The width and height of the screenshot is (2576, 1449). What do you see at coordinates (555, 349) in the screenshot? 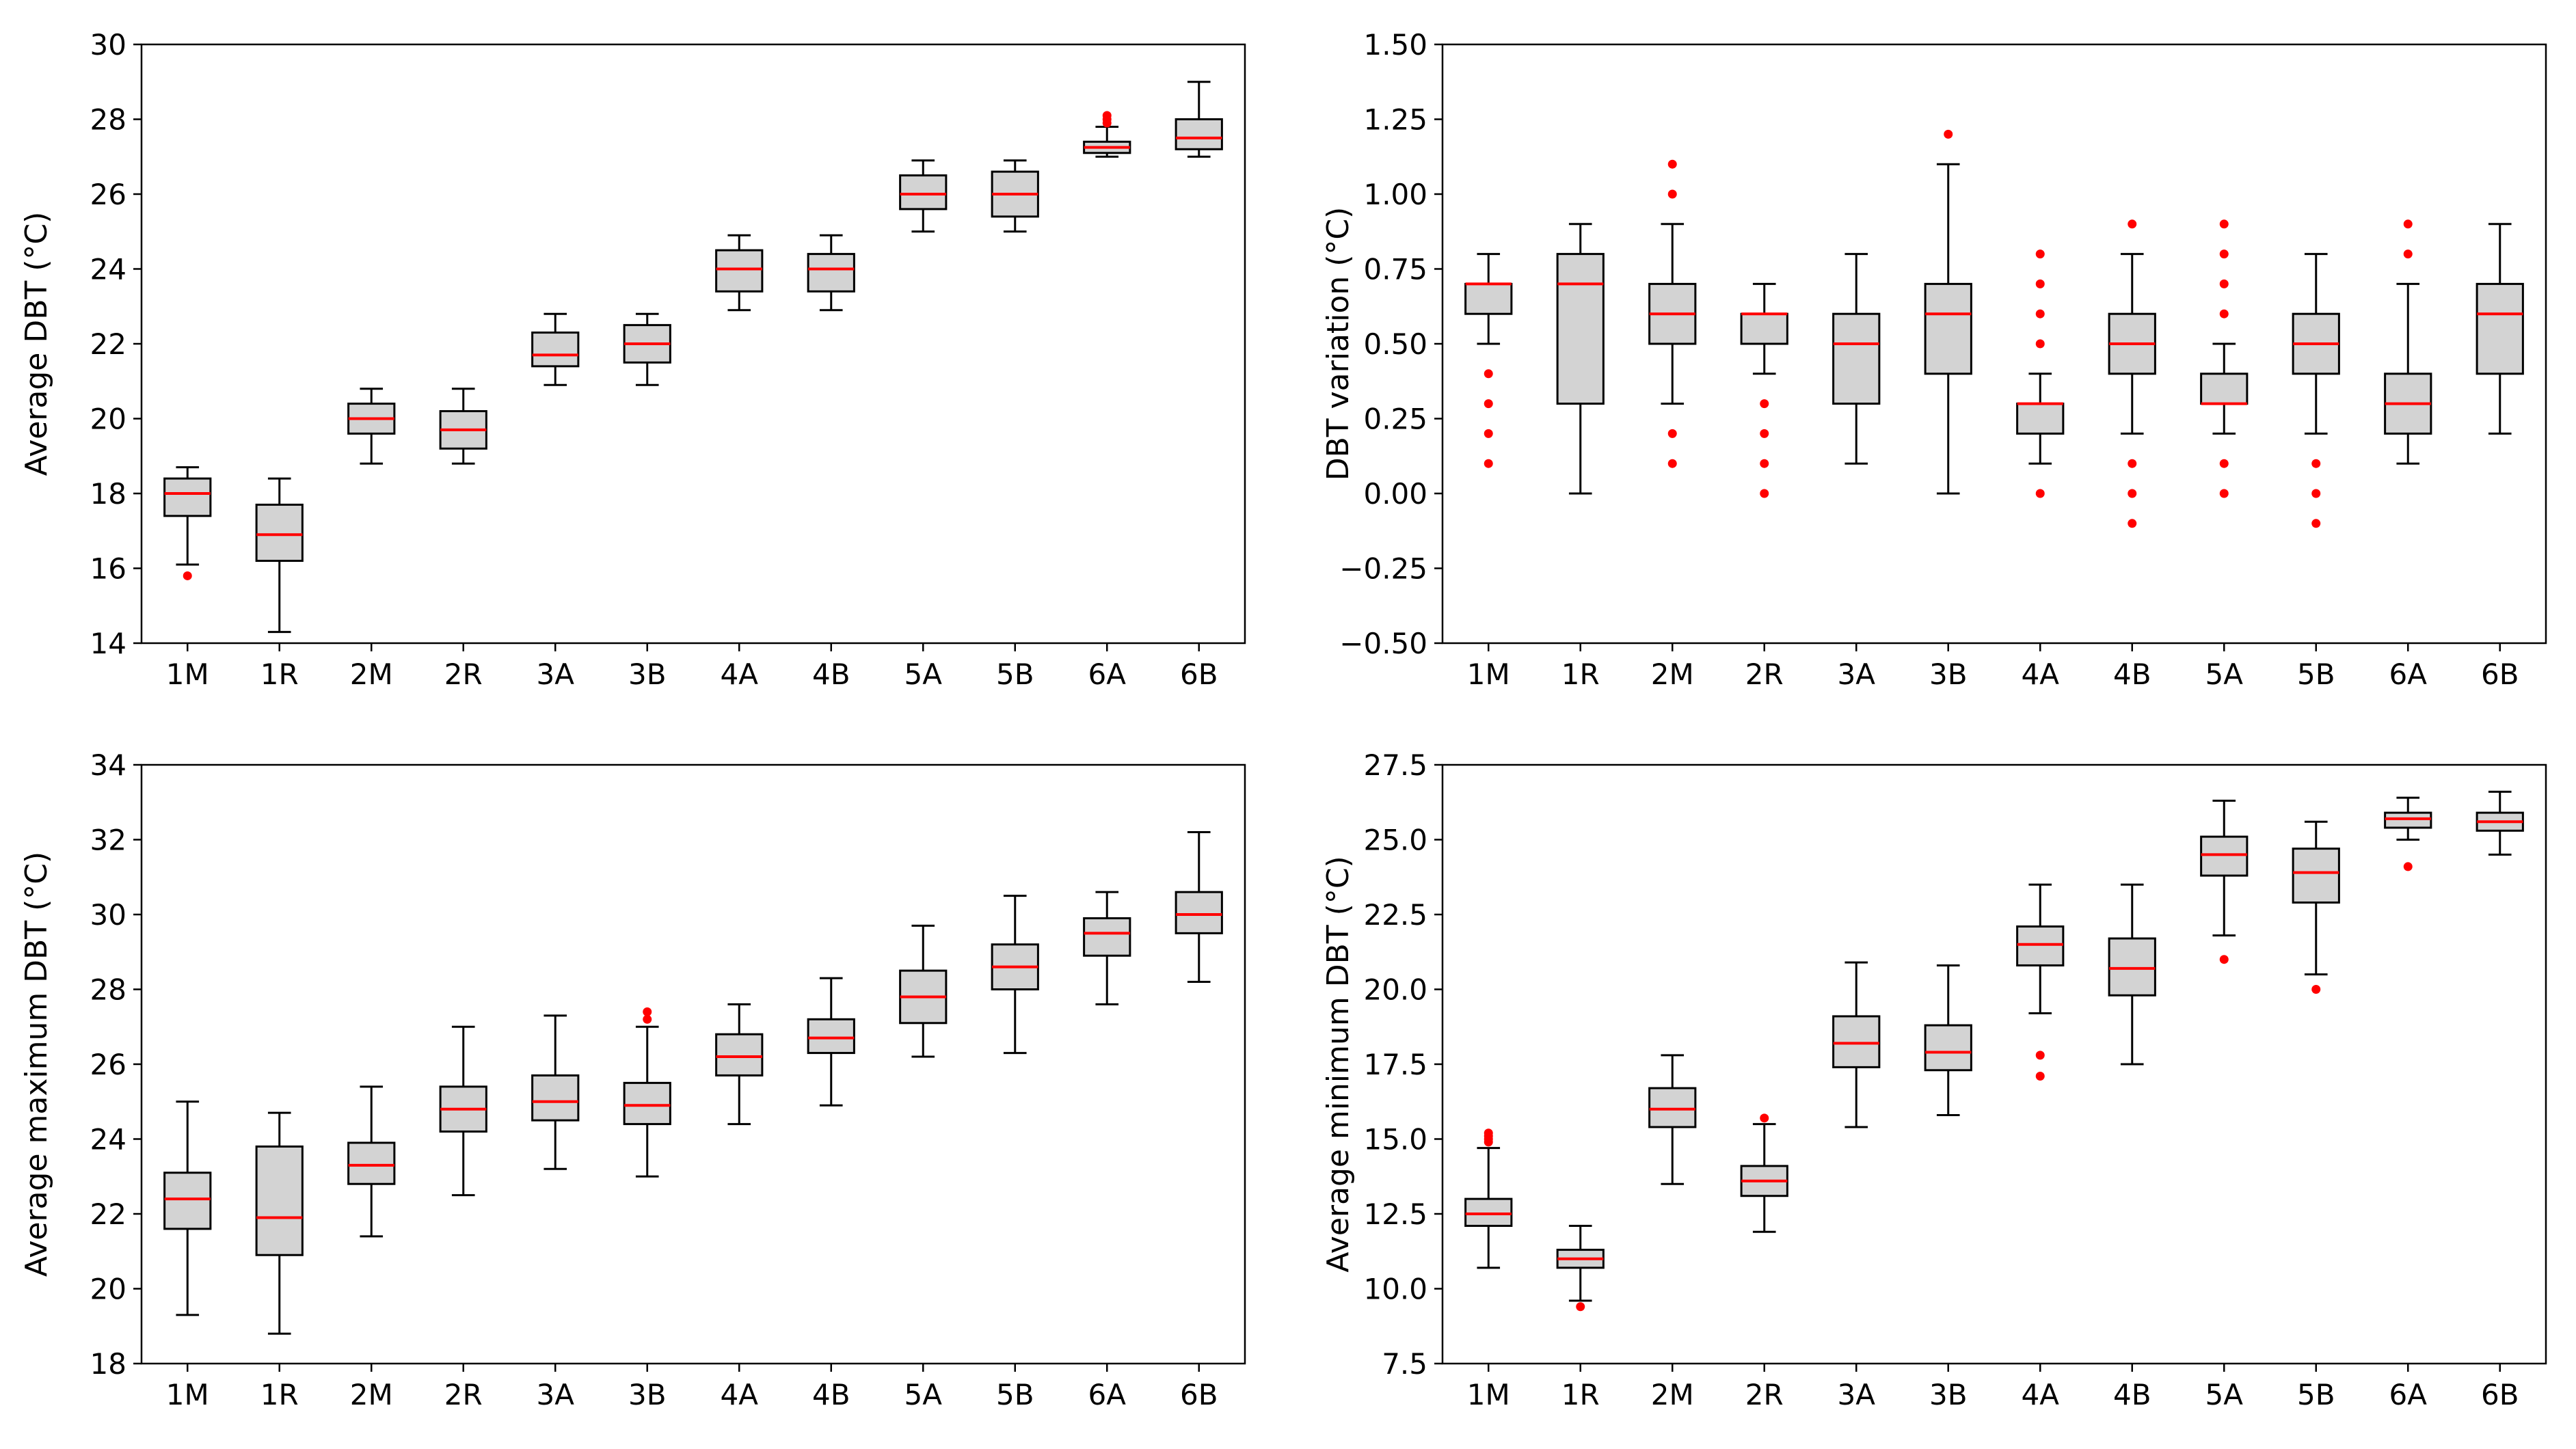
I see `box-3A` at bounding box center [555, 349].